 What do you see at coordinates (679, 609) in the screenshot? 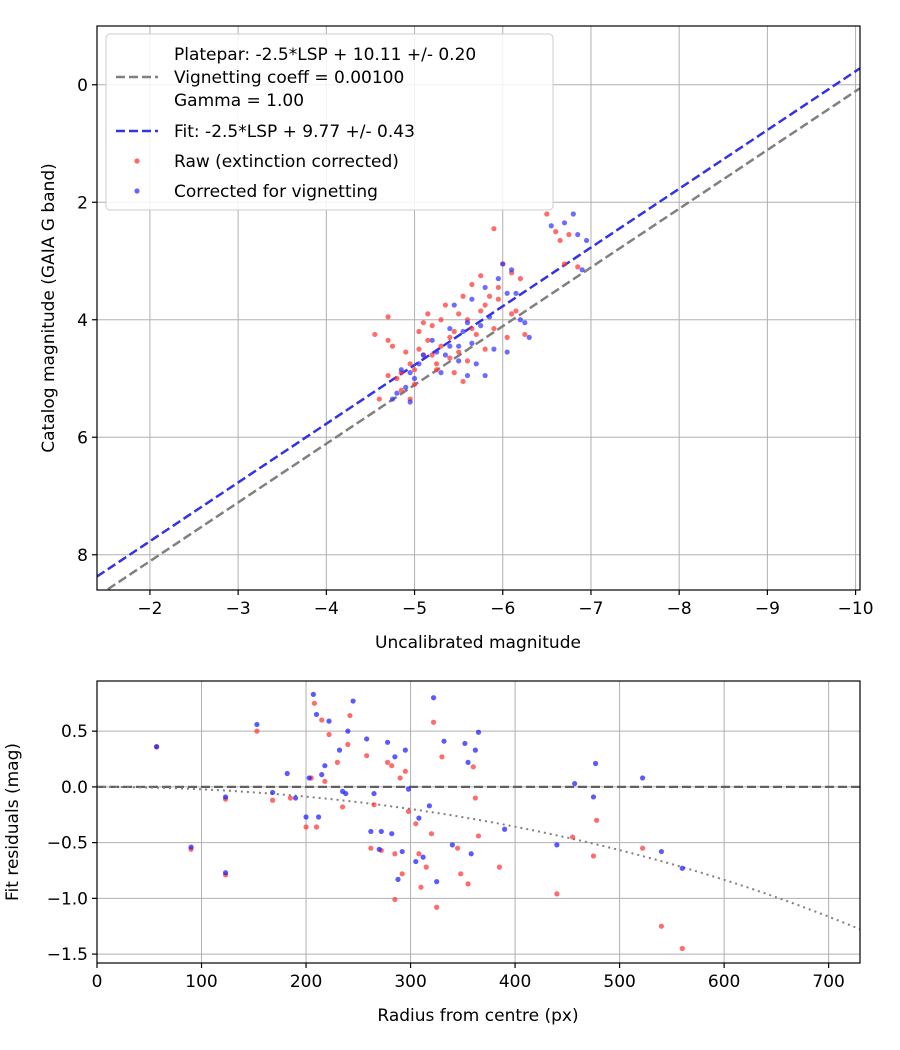
I see `x-tick-label: −8` at bounding box center [679, 609].